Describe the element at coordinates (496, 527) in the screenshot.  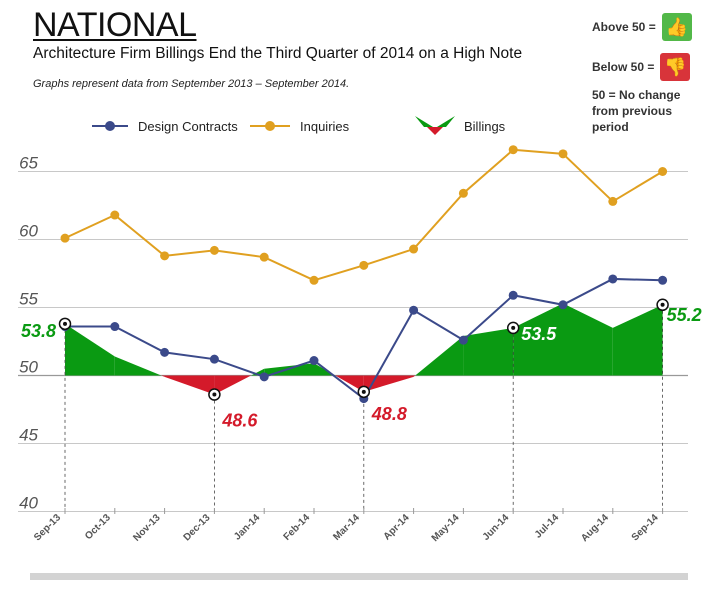
I see `x-tick-label: Jun-14` at that location.